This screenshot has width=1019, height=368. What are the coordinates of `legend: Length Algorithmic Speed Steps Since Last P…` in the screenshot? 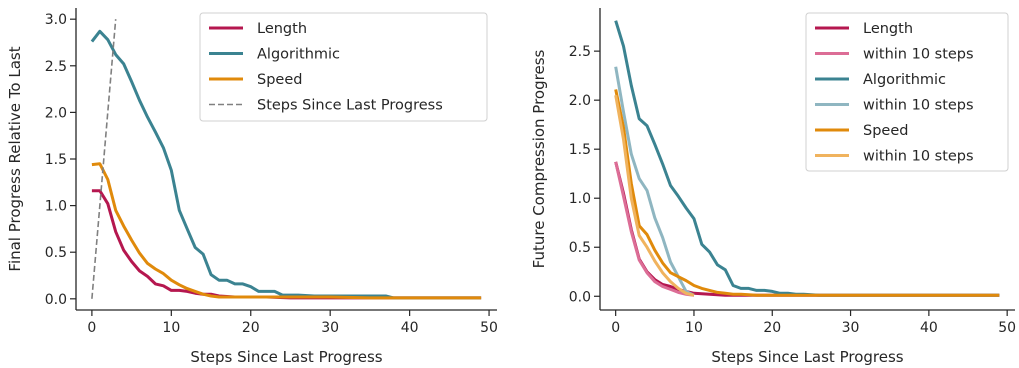 It's located at (343, 67).